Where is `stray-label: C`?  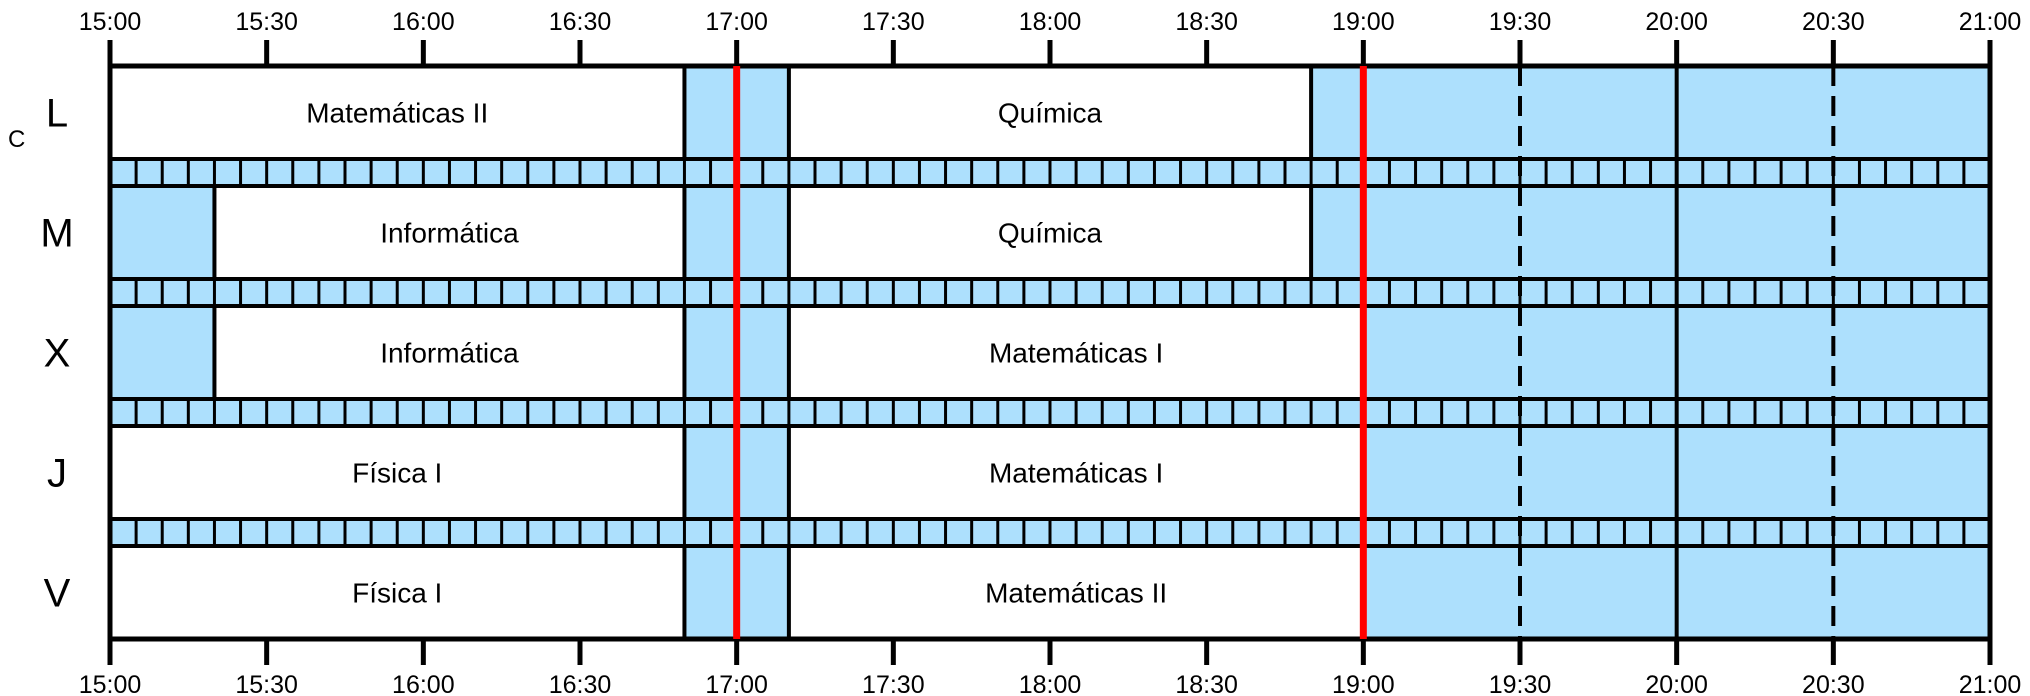 stray-label: C is located at coordinates (16, 139).